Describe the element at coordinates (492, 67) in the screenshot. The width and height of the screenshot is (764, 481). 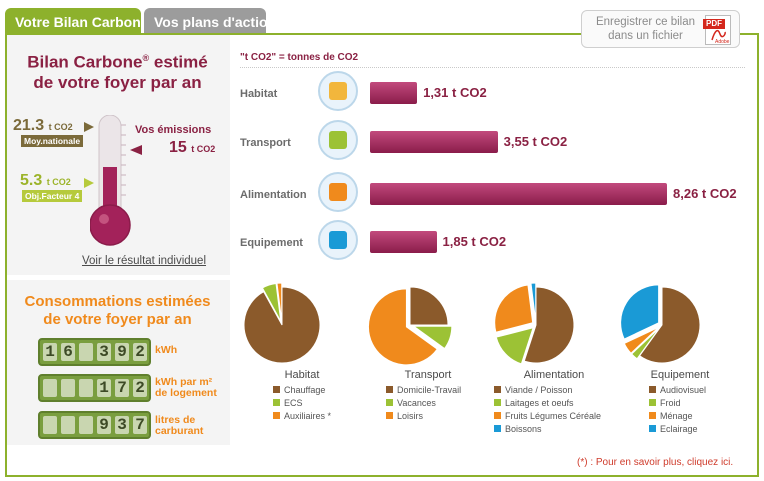
I see `unit-note-divider` at that location.